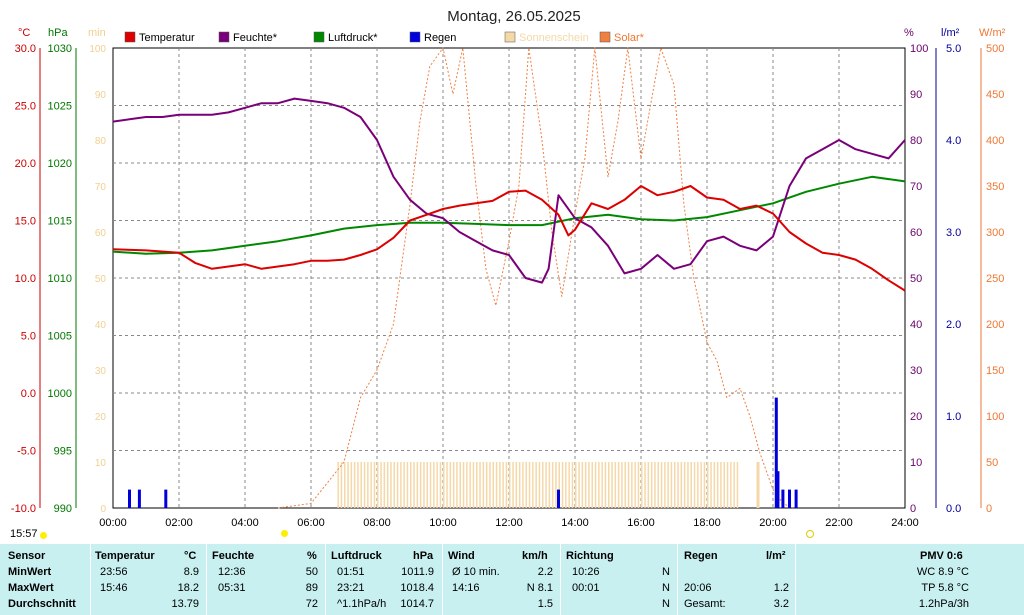 The height and width of the screenshot is (615, 1024). I want to click on pressure-tick-label: 1015, so click(60, 222).